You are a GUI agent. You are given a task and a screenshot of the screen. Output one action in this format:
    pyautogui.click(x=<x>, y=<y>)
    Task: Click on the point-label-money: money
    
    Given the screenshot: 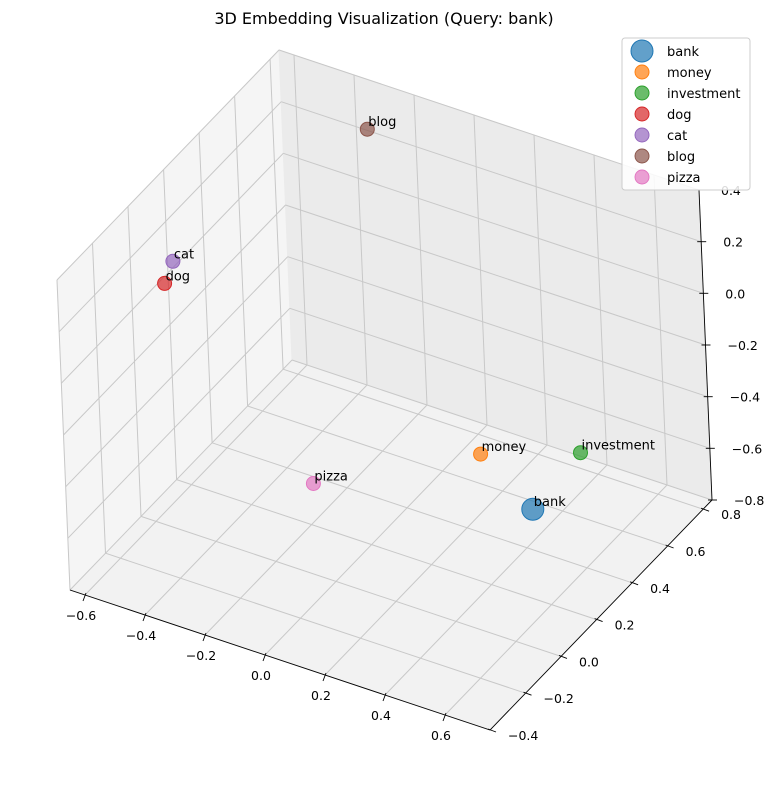 What is the action you would take?
    pyautogui.click(x=504, y=447)
    